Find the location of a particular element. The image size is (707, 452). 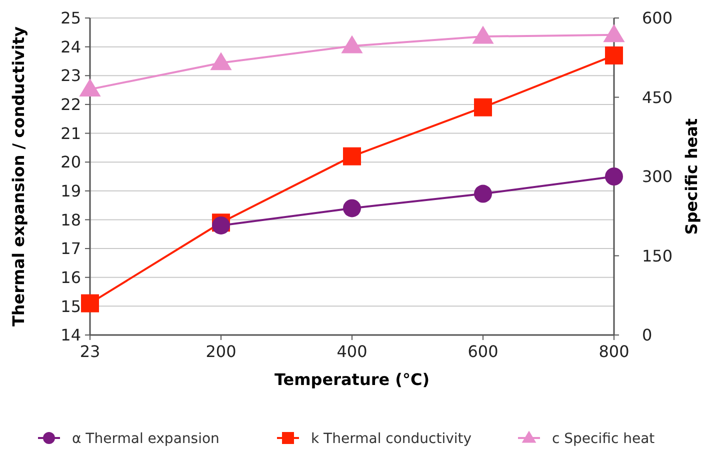

y-tick-label: 14 is located at coordinates (70, 335).